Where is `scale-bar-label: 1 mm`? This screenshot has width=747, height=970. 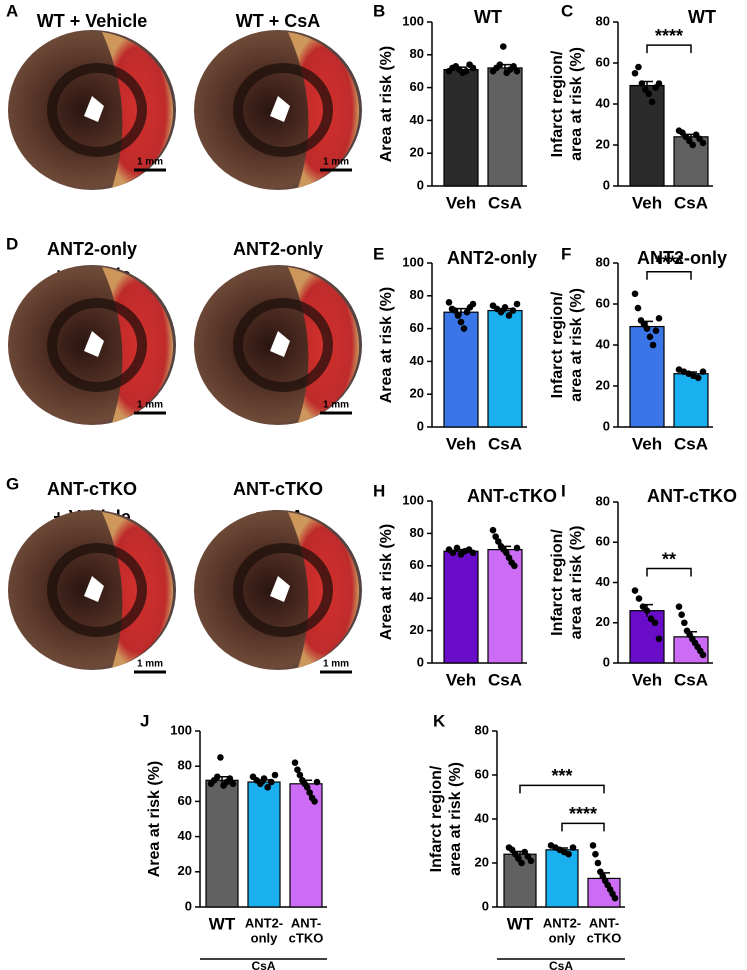 scale-bar-label: 1 mm is located at coordinates (150, 405).